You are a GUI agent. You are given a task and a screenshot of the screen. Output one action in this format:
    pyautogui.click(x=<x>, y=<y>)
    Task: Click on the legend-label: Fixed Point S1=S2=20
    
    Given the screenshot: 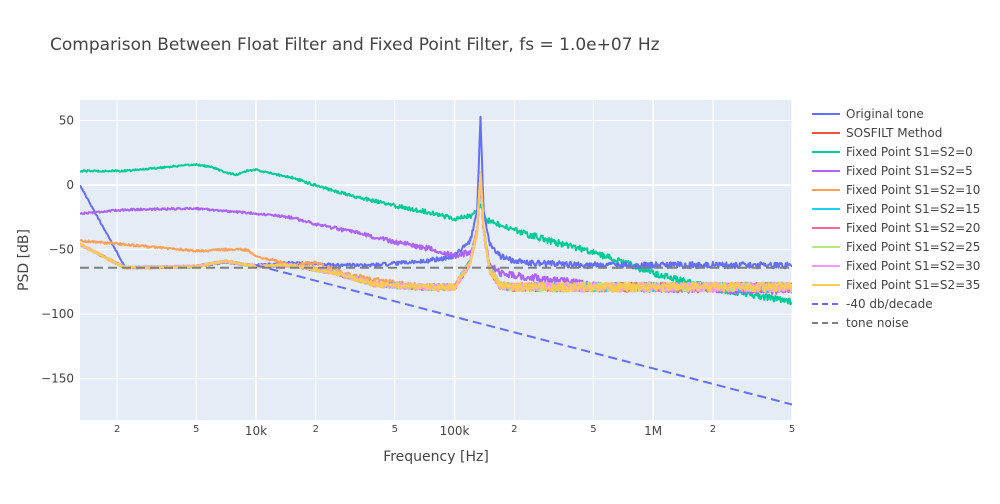 What is the action you would take?
    pyautogui.click(x=913, y=228)
    